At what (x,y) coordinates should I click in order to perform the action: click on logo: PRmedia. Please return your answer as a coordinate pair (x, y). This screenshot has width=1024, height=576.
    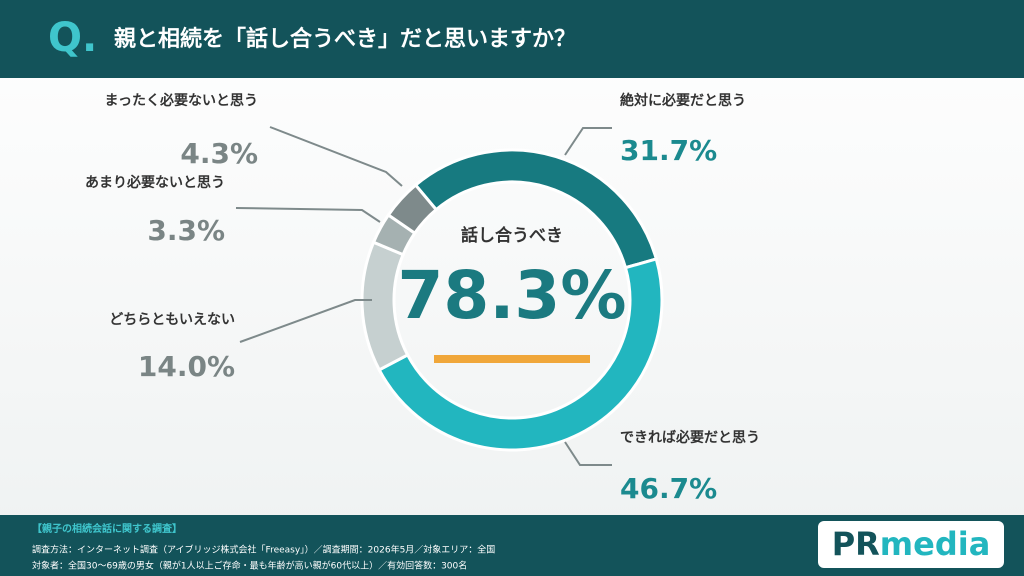
    Looking at the image, I should click on (911, 544).